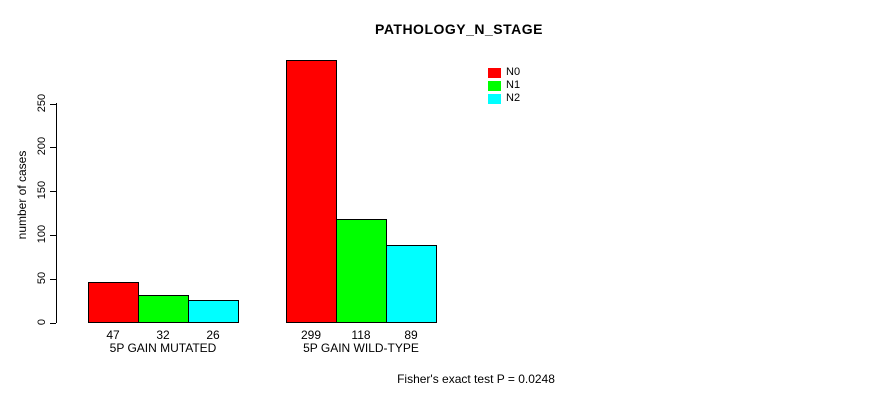 The height and width of the screenshot is (400, 890). I want to click on legend-swatch-n1, so click(494, 85).